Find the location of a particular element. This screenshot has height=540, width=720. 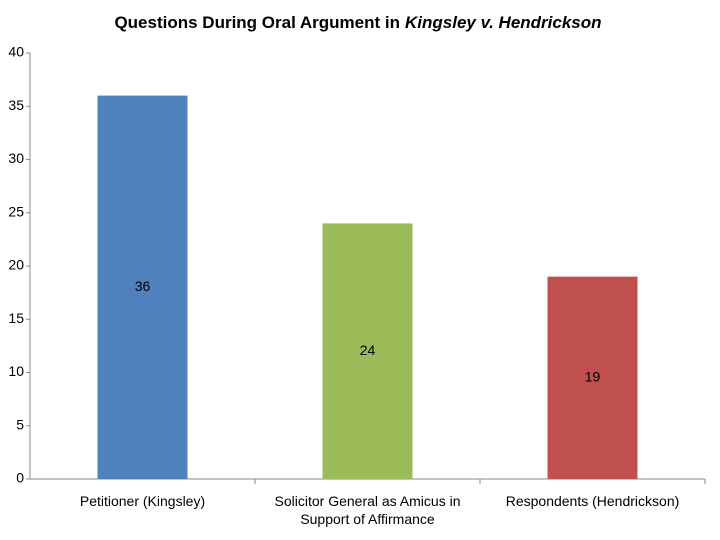

y-tick-label: 40 is located at coordinates (16, 52).